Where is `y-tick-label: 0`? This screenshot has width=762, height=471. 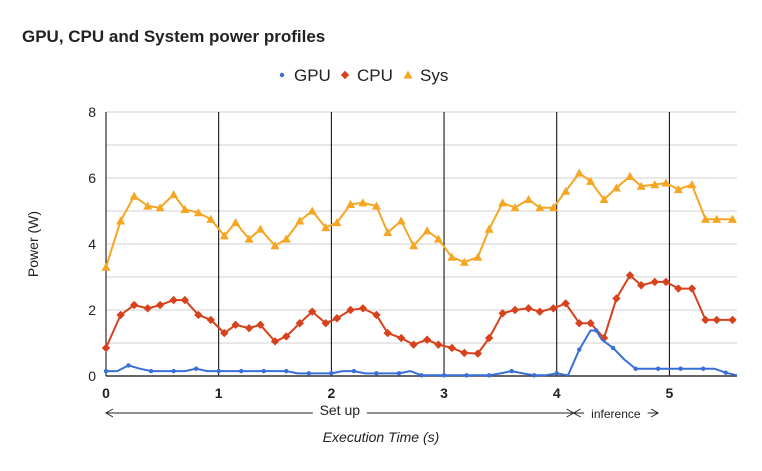 y-tick-label: 0 is located at coordinates (92, 376).